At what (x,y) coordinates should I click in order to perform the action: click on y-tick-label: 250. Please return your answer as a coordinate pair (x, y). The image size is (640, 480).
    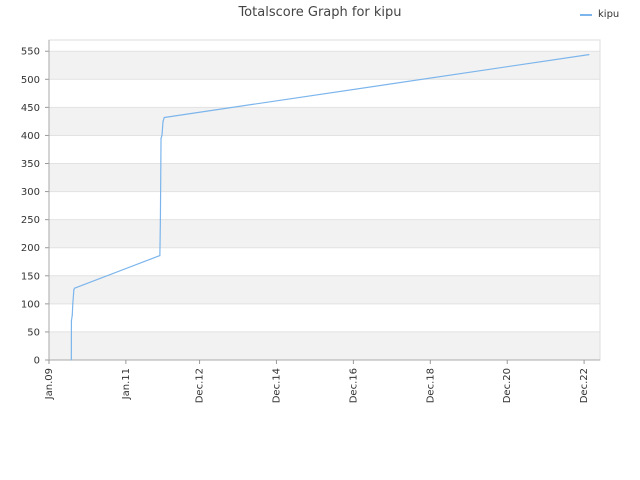
    Looking at the image, I should click on (30, 220).